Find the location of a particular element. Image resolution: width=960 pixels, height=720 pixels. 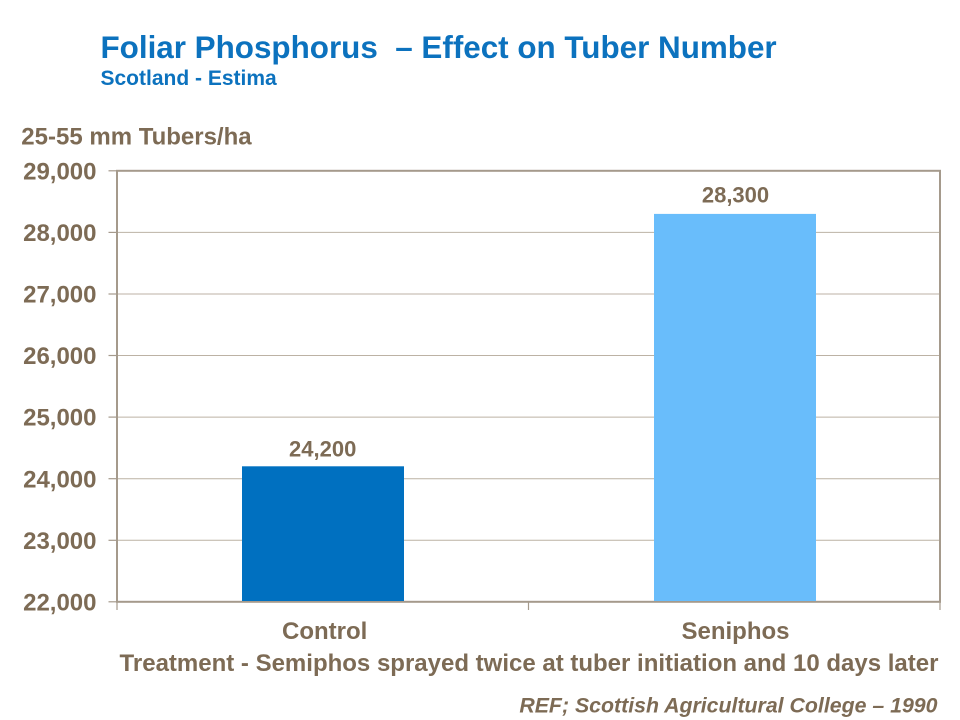

svg-text: Scotland - Estima is located at coordinates (189, 78).